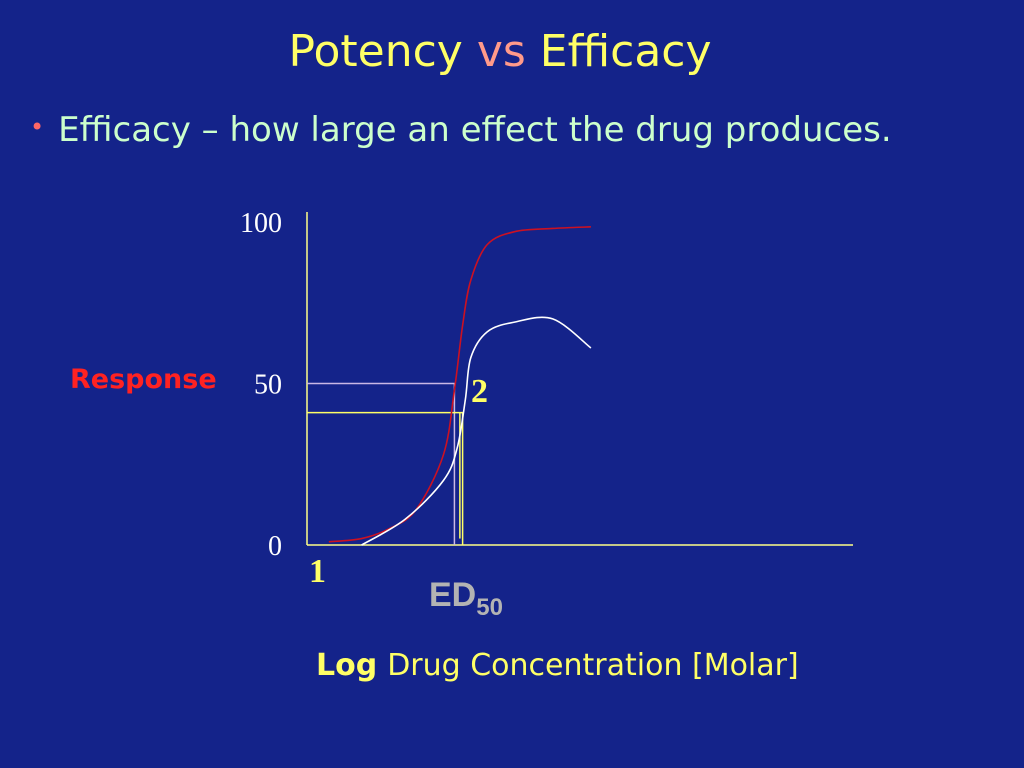  What do you see at coordinates (143, 379) in the screenshot?
I see `y-axis-label: Response` at bounding box center [143, 379].